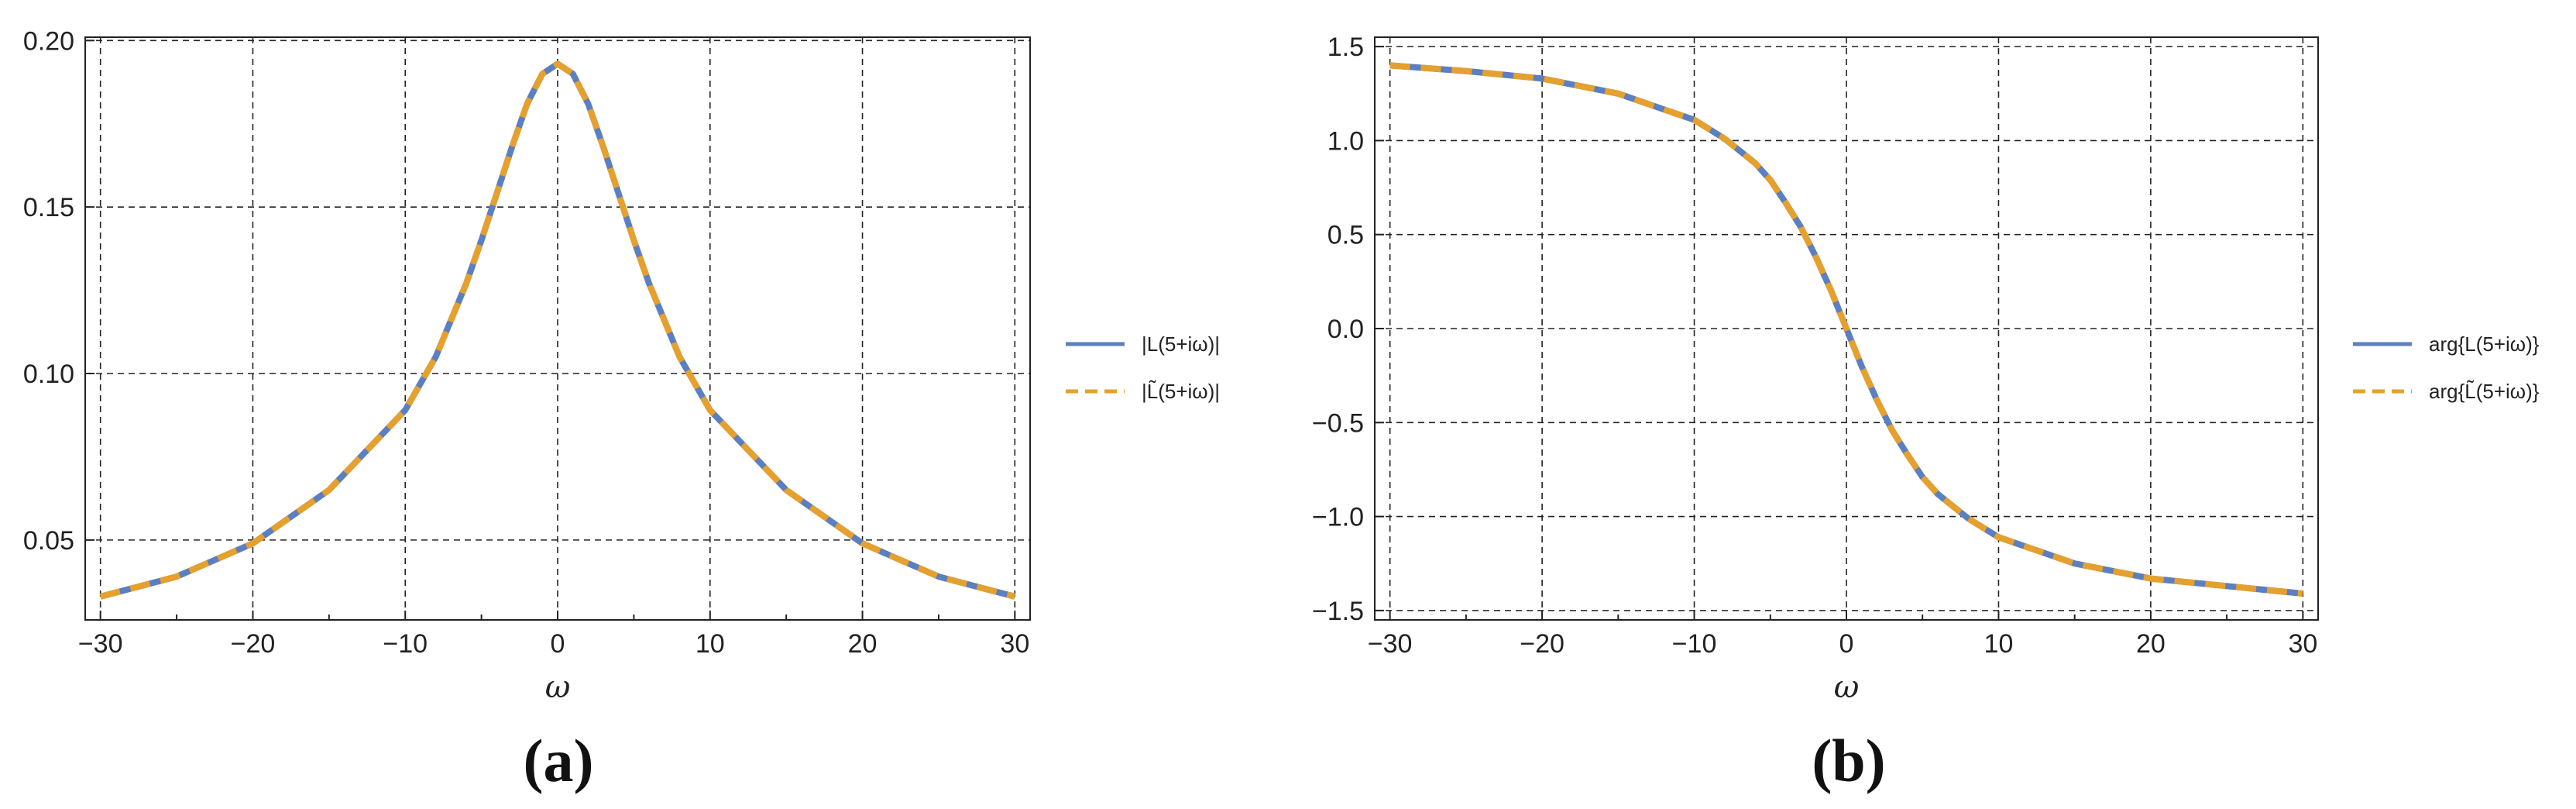 The width and height of the screenshot is (2576, 809). Describe the element at coordinates (1345, 47) in the screenshot. I see `b-ytick-label-6: 1.5` at that location.